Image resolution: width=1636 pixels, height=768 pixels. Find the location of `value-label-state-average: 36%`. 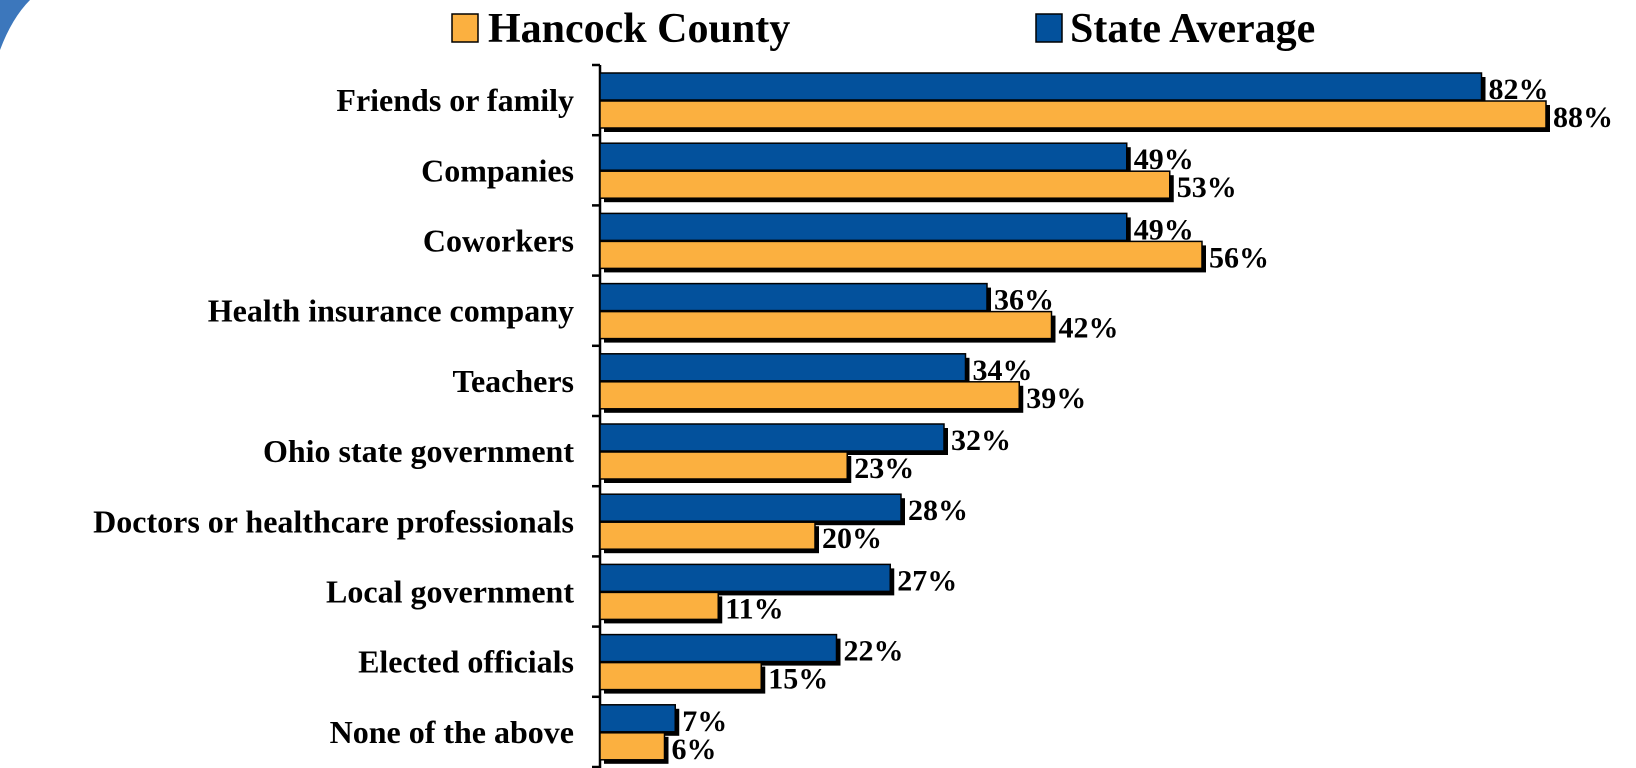

value-label-state-average: 36% is located at coordinates (1024, 300).